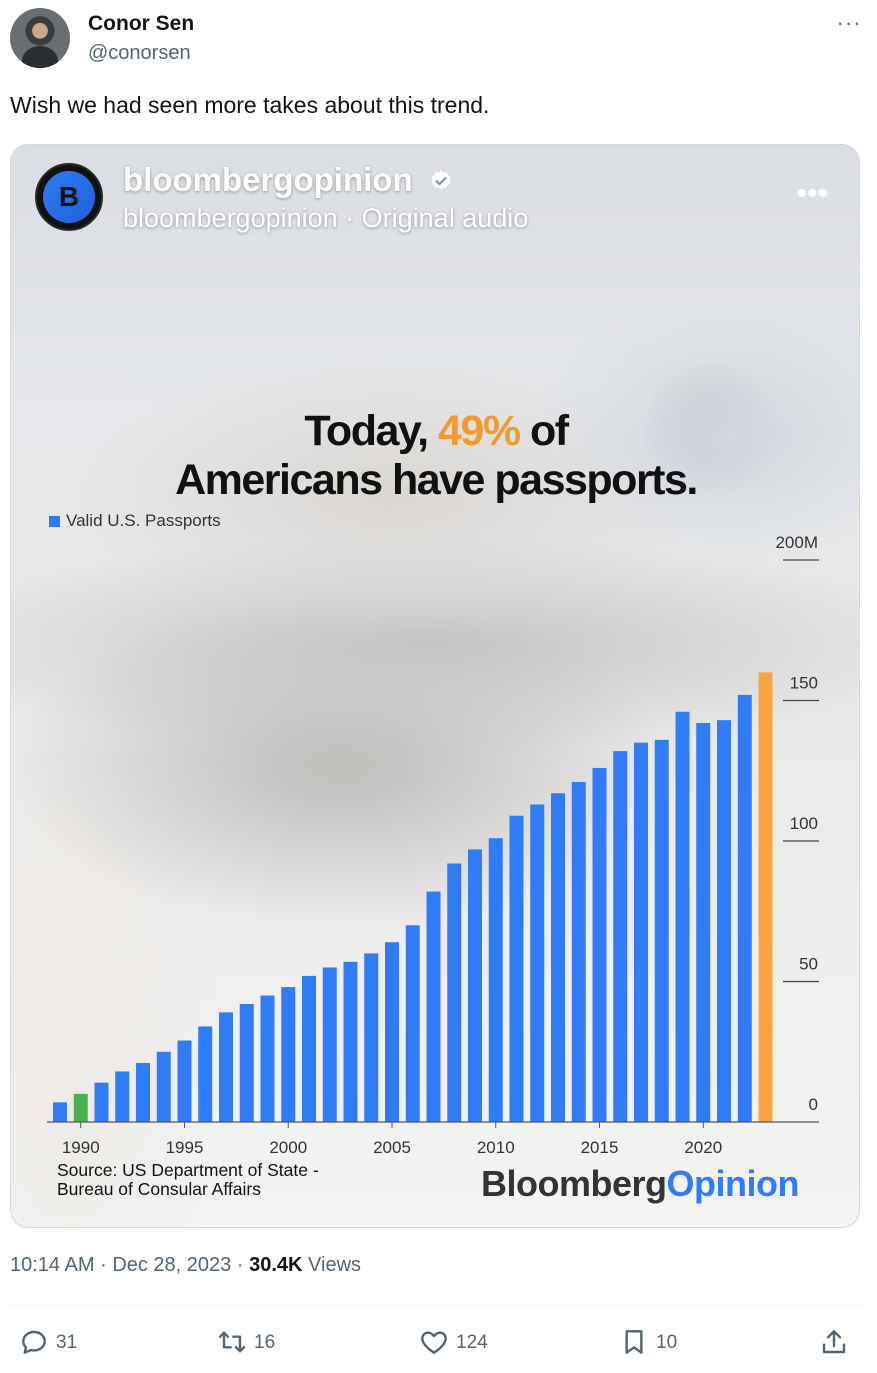  What do you see at coordinates (288, 1147) in the screenshot?
I see `x-tick-label-2000: 2000` at bounding box center [288, 1147].